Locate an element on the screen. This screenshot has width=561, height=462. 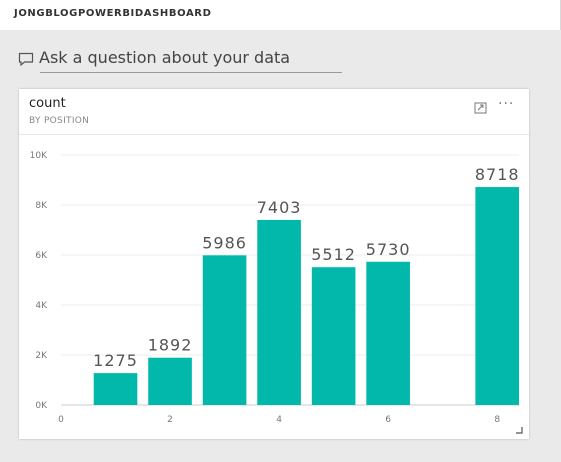
x-tick-label: 2 is located at coordinates (170, 420).